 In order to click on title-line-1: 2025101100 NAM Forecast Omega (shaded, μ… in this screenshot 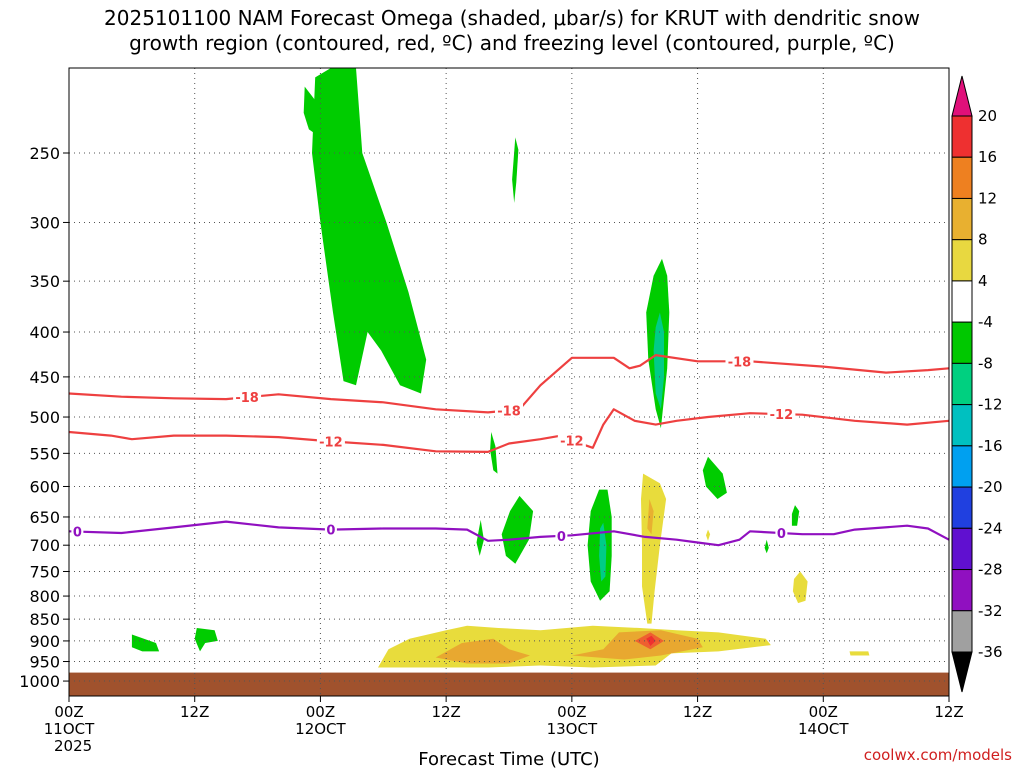, I will do `click(512, 18)`.